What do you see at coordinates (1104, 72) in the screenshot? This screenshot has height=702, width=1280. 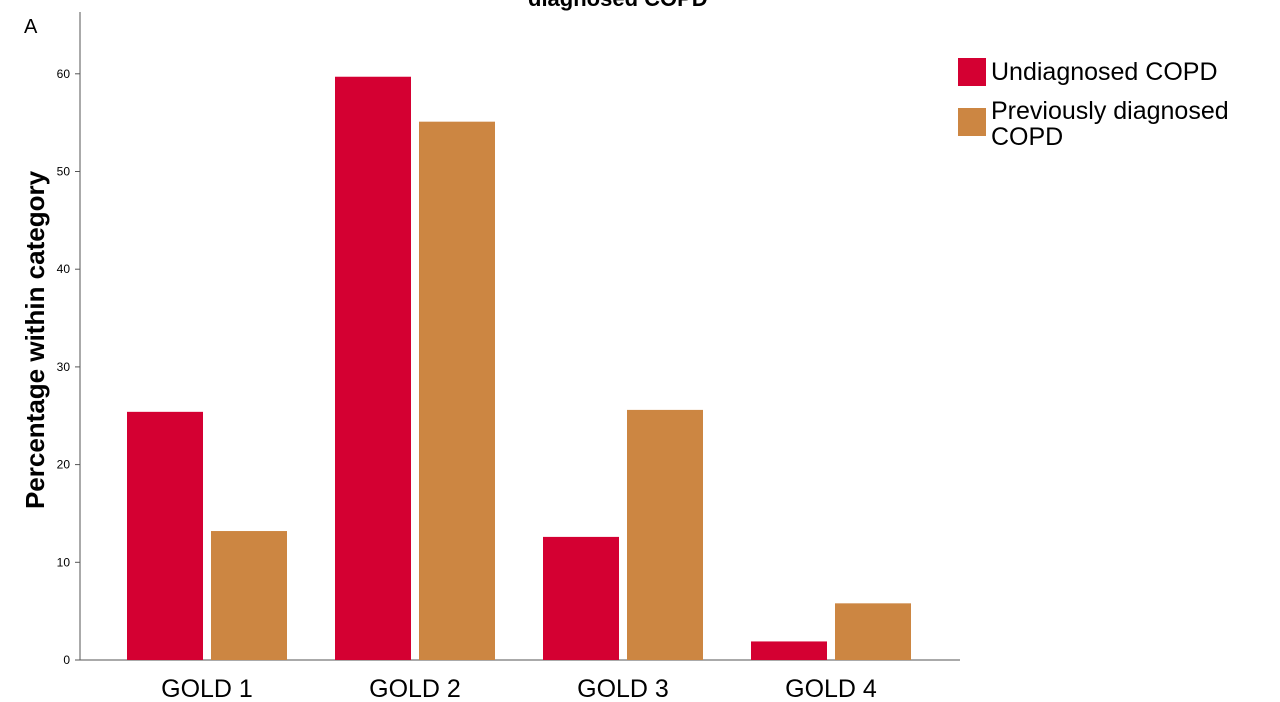 I see `legend-label-undiagnosed: Undiagnosed COPD` at bounding box center [1104, 72].